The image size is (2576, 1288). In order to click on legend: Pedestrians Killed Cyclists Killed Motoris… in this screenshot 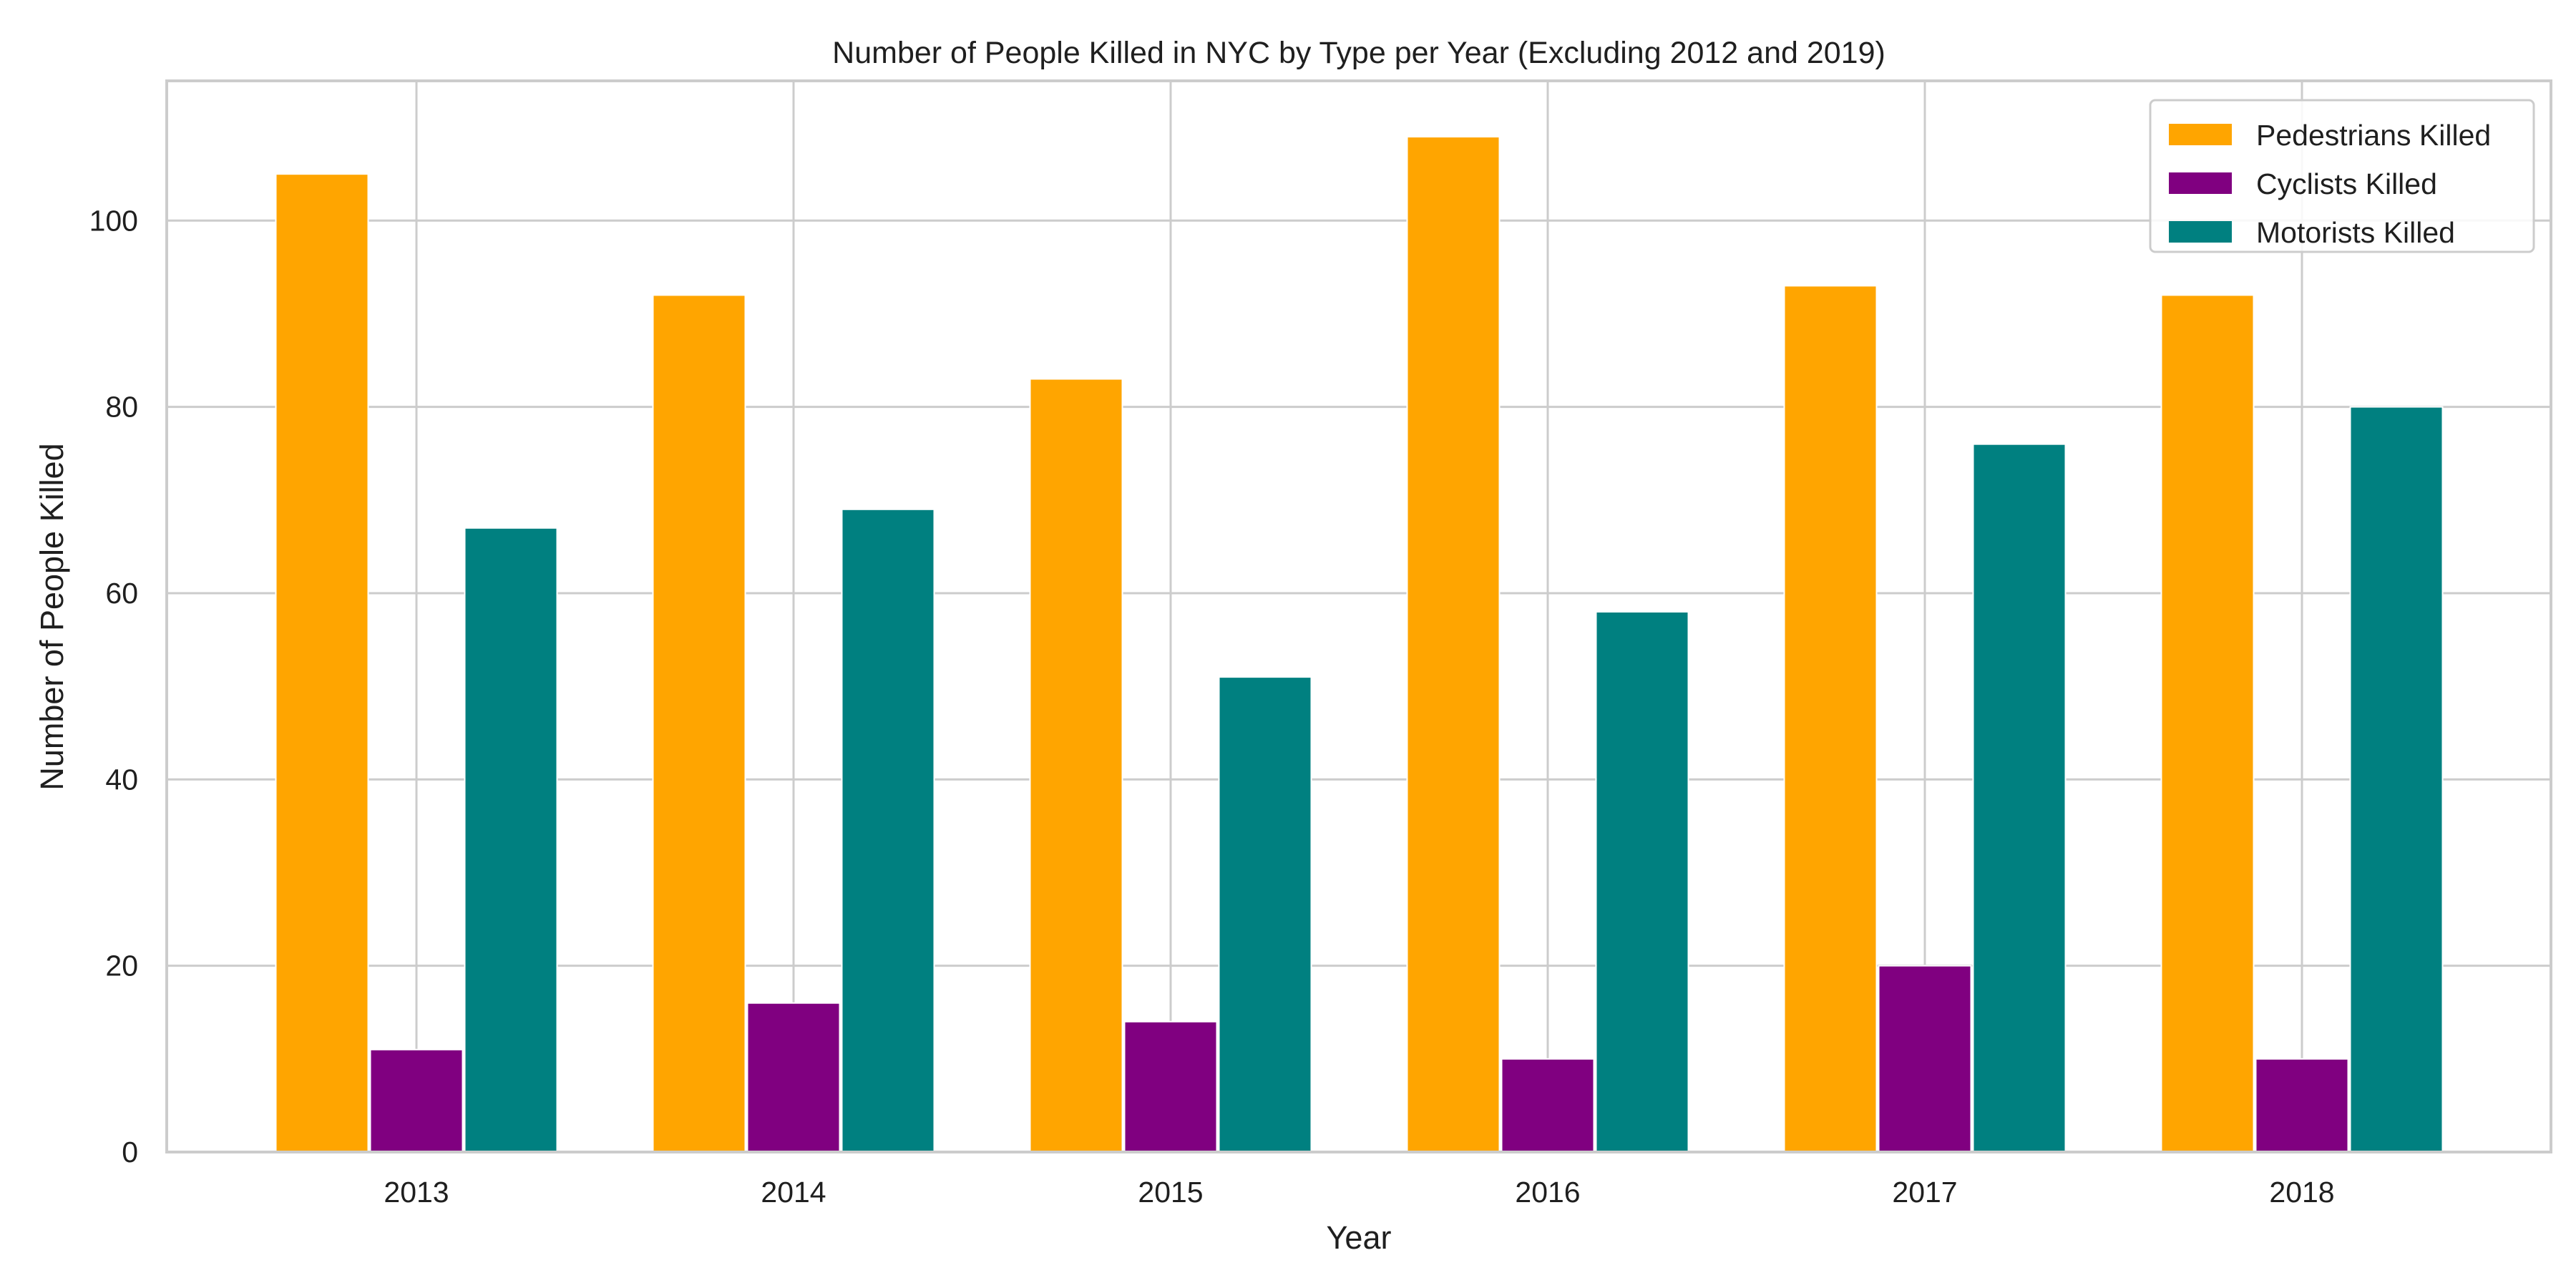, I will do `click(2342, 176)`.